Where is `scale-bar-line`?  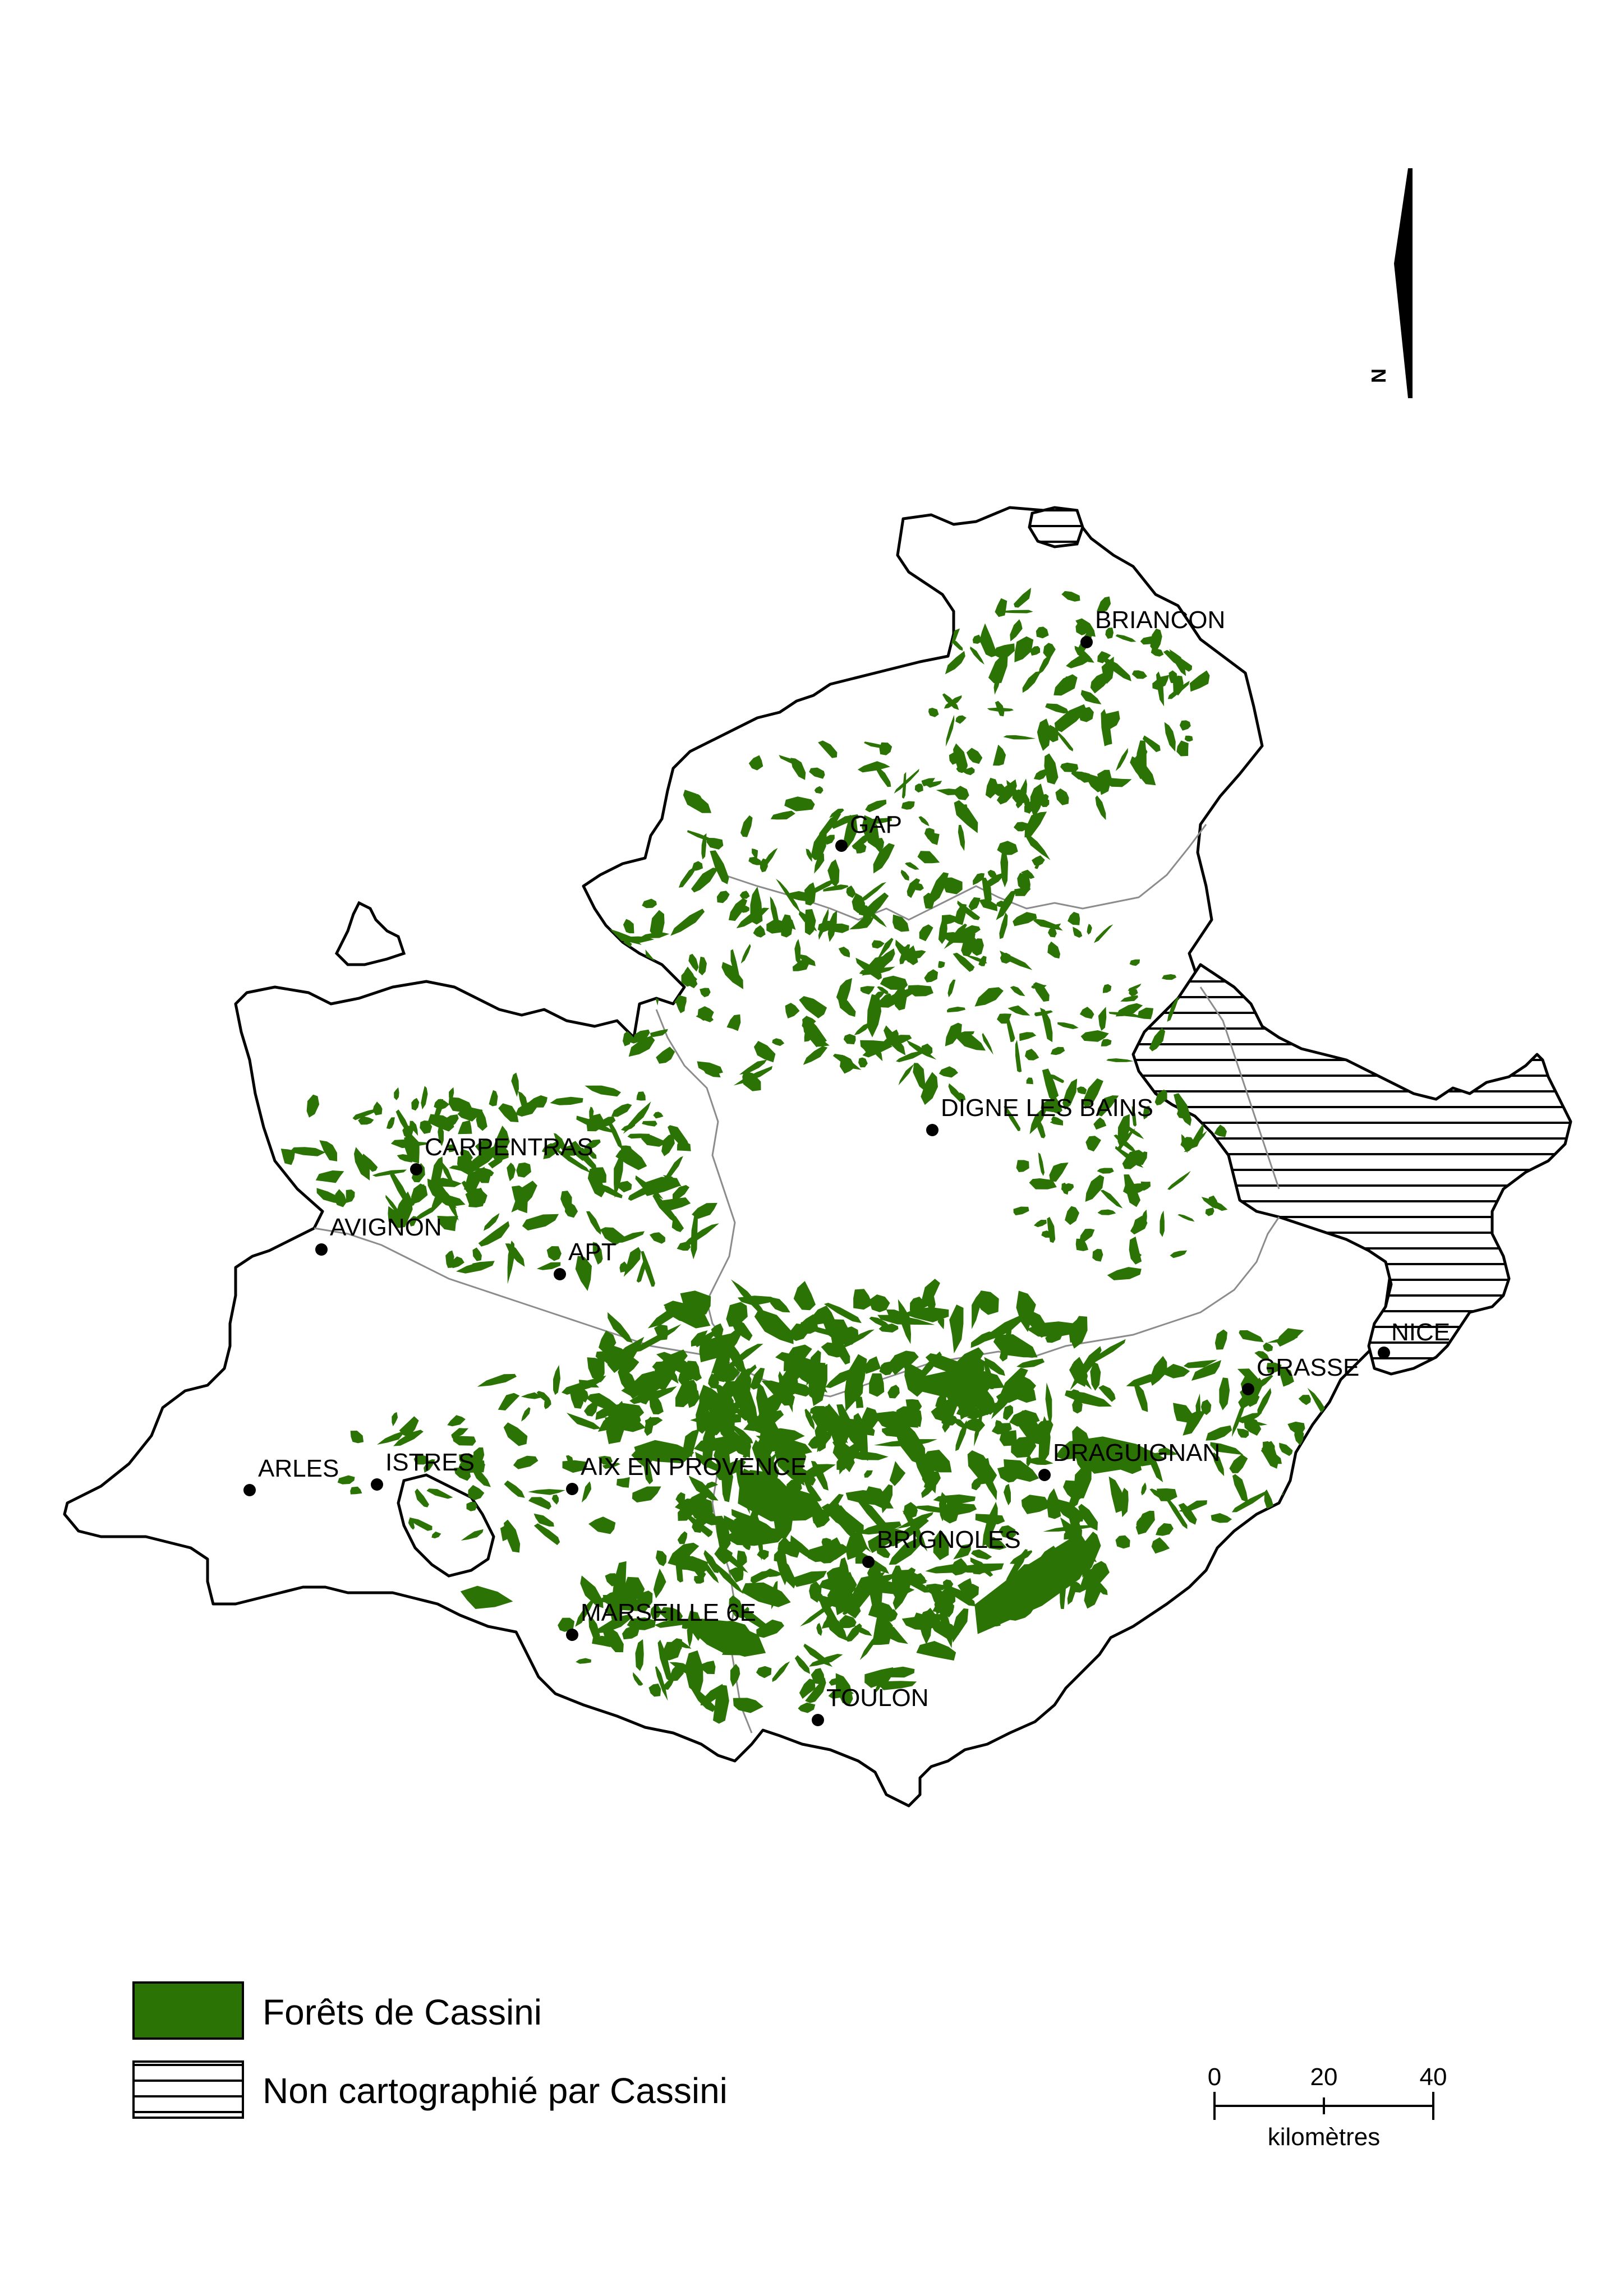 scale-bar-line is located at coordinates (1324, 2106).